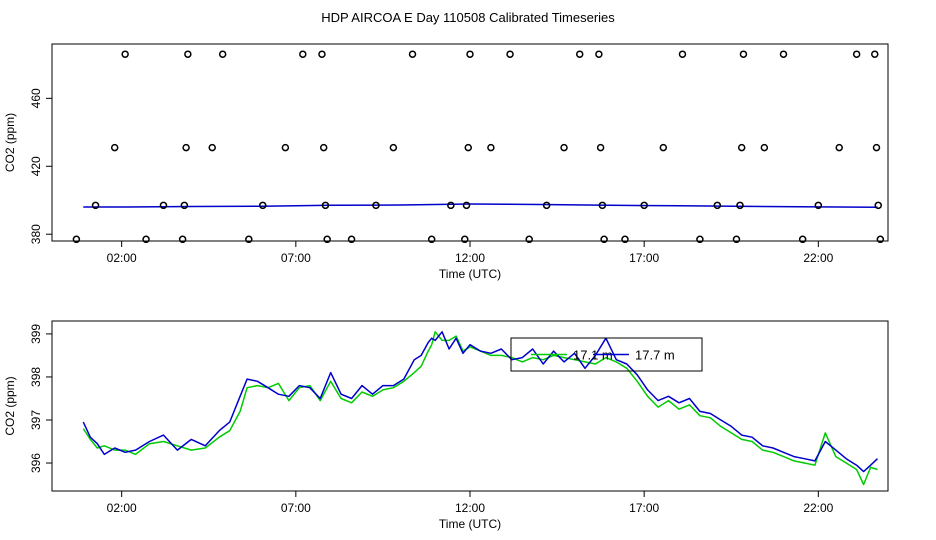  I want to click on legend: 17.1 m 17.7 m, so click(606, 354).